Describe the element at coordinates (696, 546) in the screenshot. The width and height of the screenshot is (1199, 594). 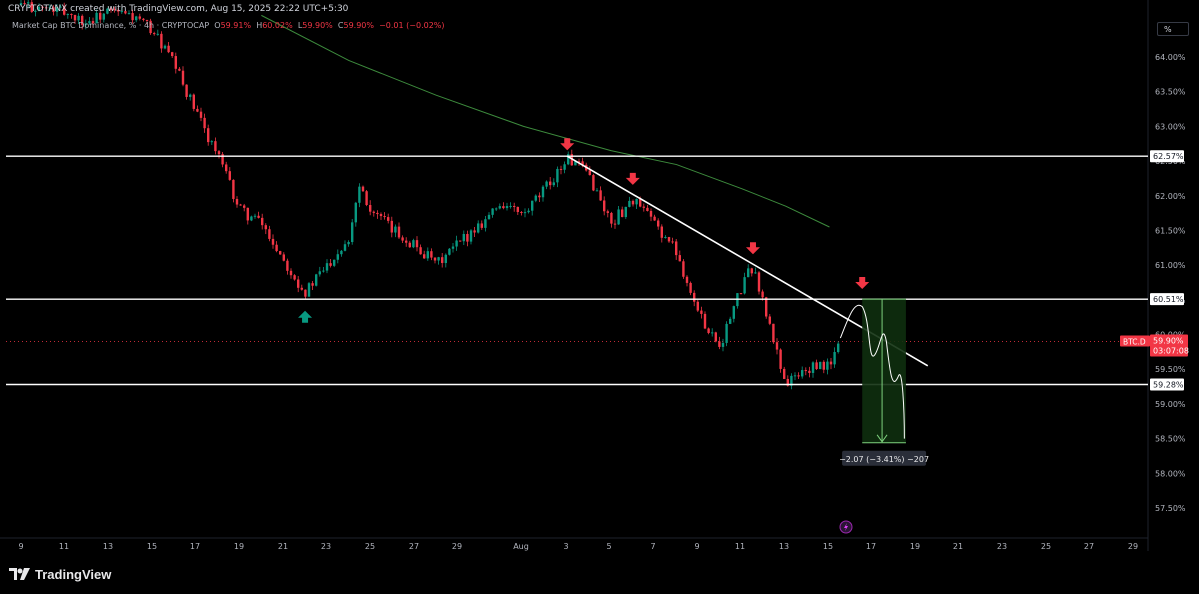
I see `x-tick-label: 9` at that location.